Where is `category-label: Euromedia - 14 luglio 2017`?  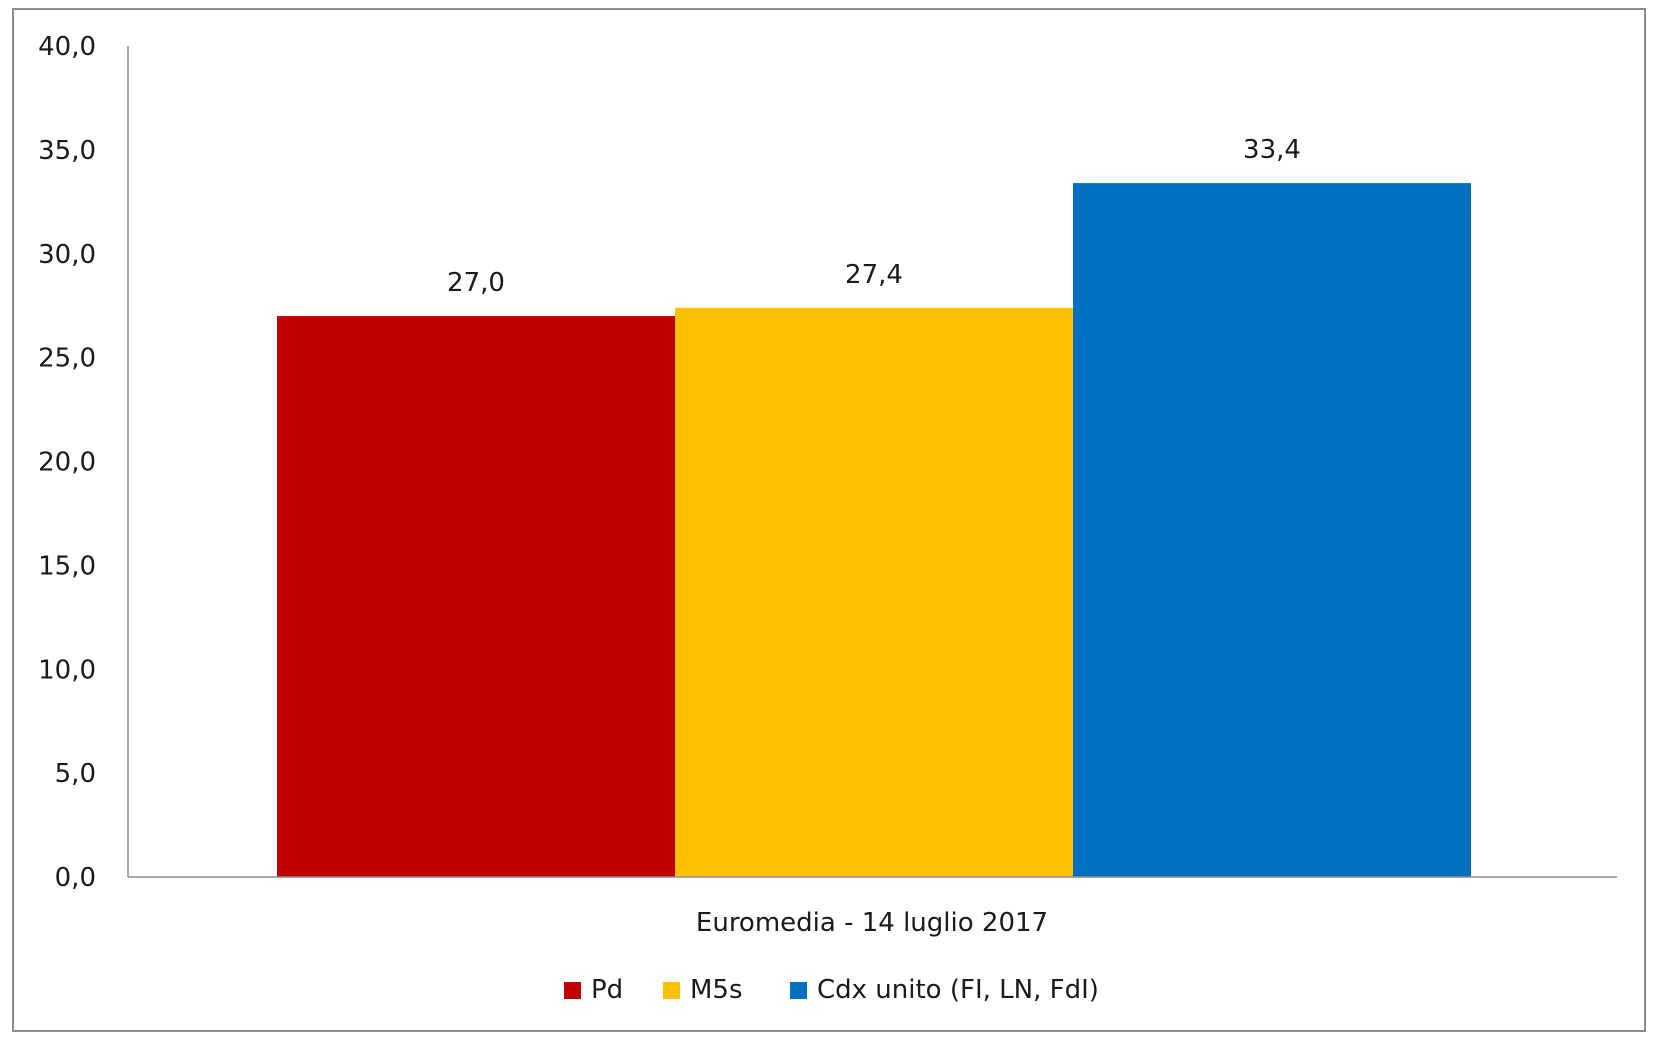
category-label: Euromedia - 14 luglio 2017 is located at coordinates (872, 923).